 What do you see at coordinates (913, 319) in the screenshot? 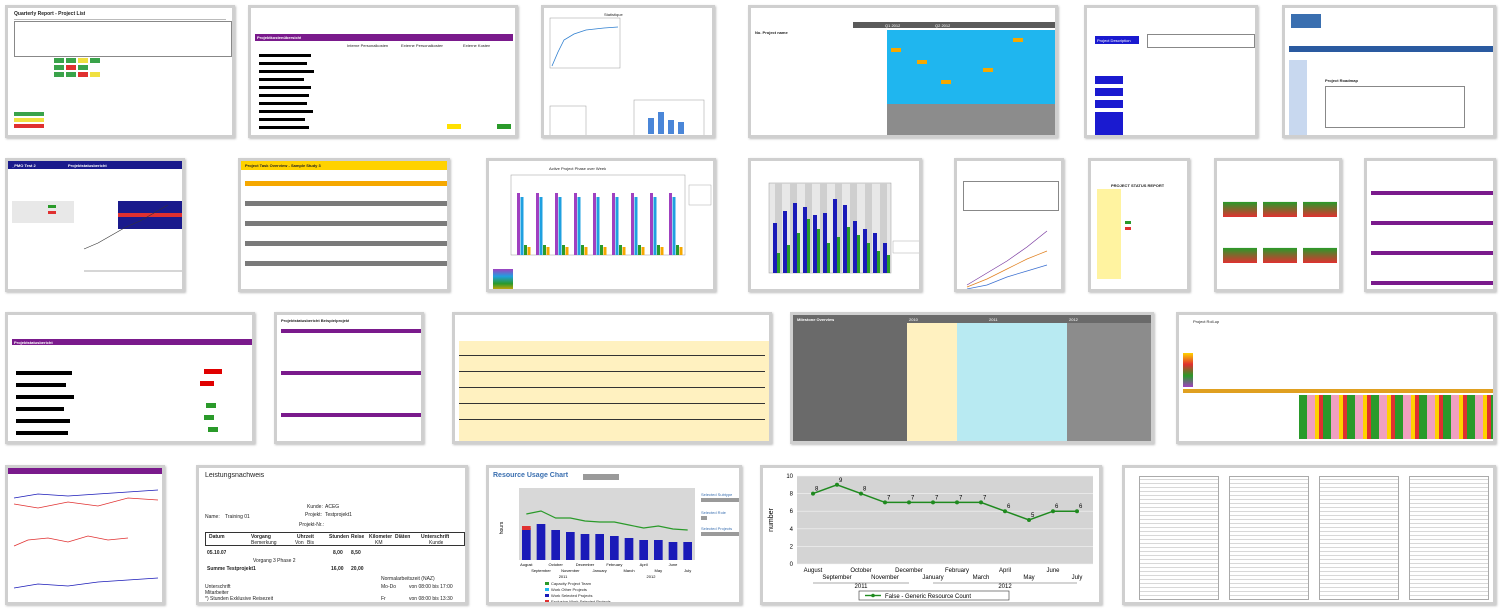
I see `year-2010: 2010` at bounding box center [913, 319].